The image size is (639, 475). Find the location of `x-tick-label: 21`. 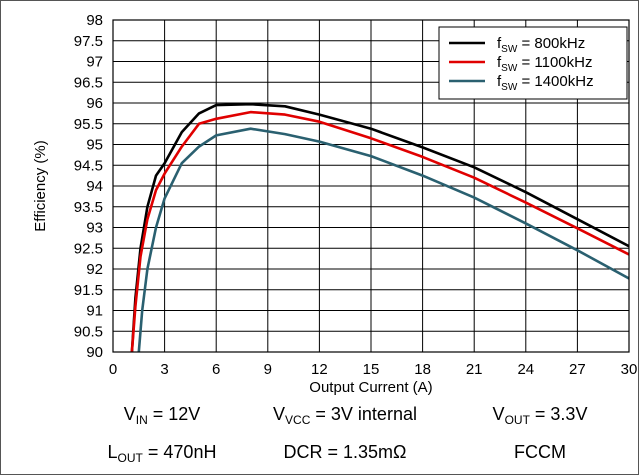

x-tick-label: 21 is located at coordinates (474, 369).